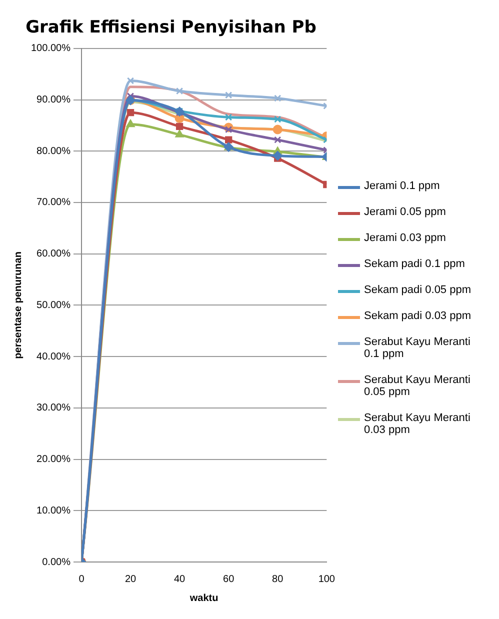  What do you see at coordinates (53, 510) in the screenshot?
I see `y-tick-label: 10.00%` at bounding box center [53, 510].